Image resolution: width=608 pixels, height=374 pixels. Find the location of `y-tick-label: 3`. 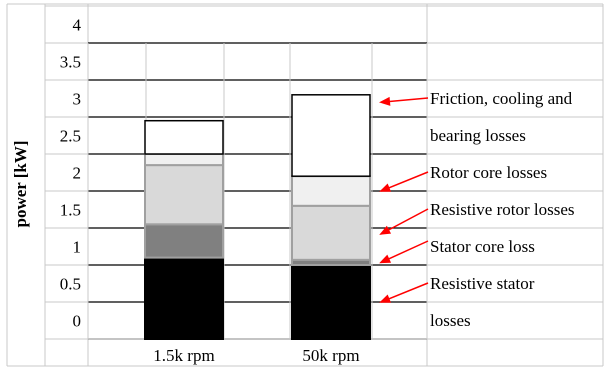

y-tick-label: 3 is located at coordinates (77, 99).